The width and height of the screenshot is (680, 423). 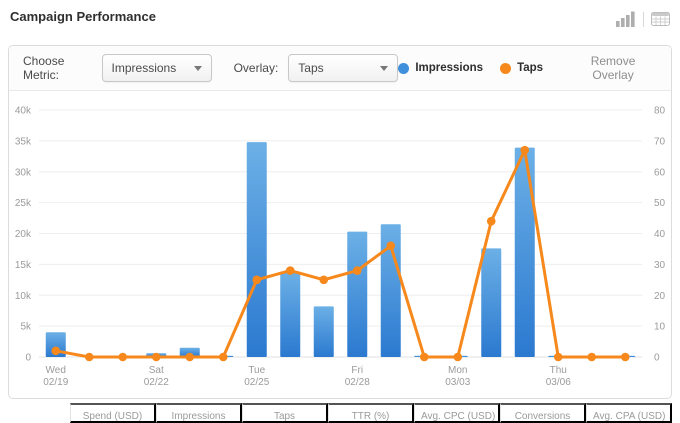 I want to click on left-axis-tick-label: 10k, so click(x=23, y=296).